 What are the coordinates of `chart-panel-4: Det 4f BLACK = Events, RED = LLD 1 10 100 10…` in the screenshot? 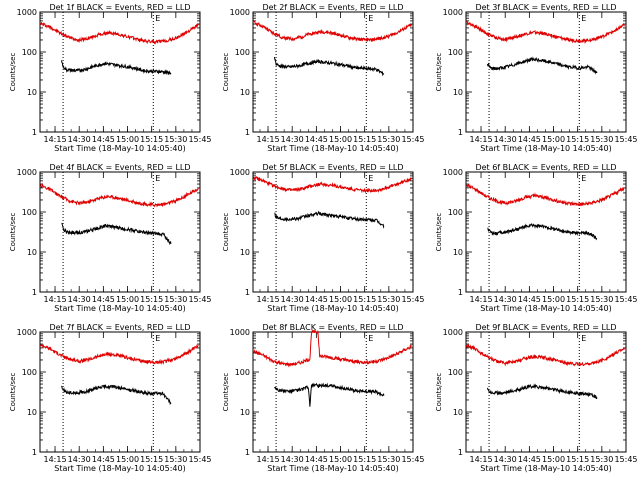 It's located at (110, 238).